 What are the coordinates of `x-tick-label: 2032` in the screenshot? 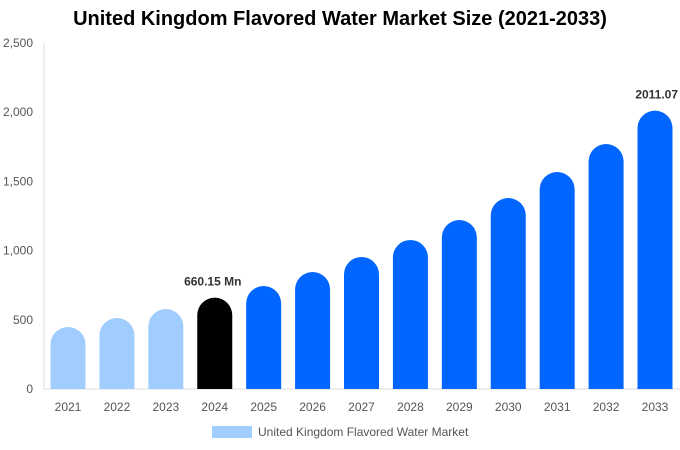 It's located at (606, 407).